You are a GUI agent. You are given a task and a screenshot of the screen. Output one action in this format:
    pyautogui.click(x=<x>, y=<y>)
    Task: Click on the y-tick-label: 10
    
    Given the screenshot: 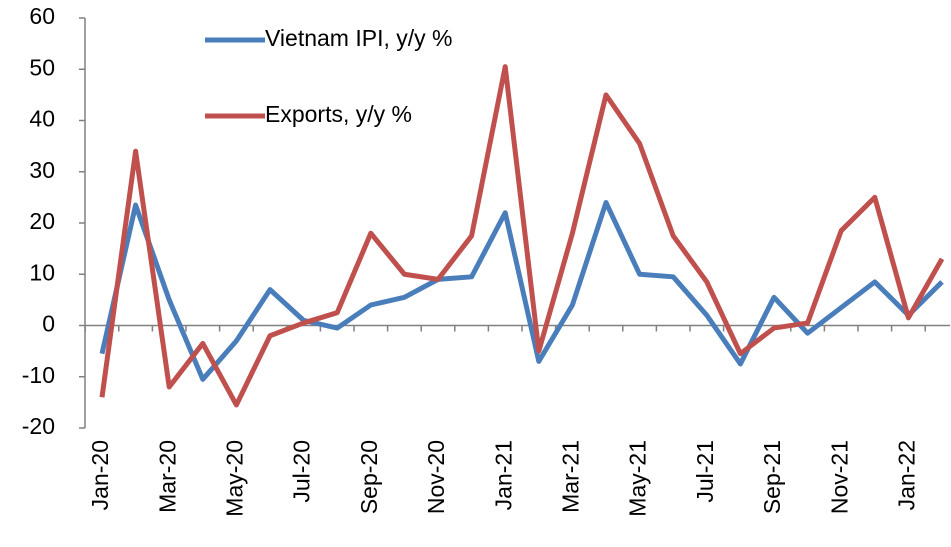 What is the action you would take?
    pyautogui.click(x=42, y=272)
    